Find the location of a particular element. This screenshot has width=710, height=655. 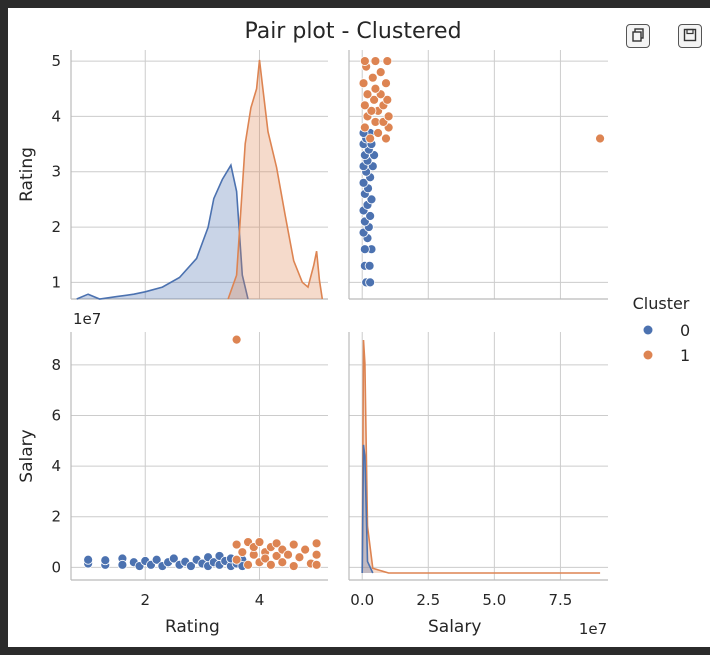

rating-y-tick-label: 5 is located at coordinates (56, 61).